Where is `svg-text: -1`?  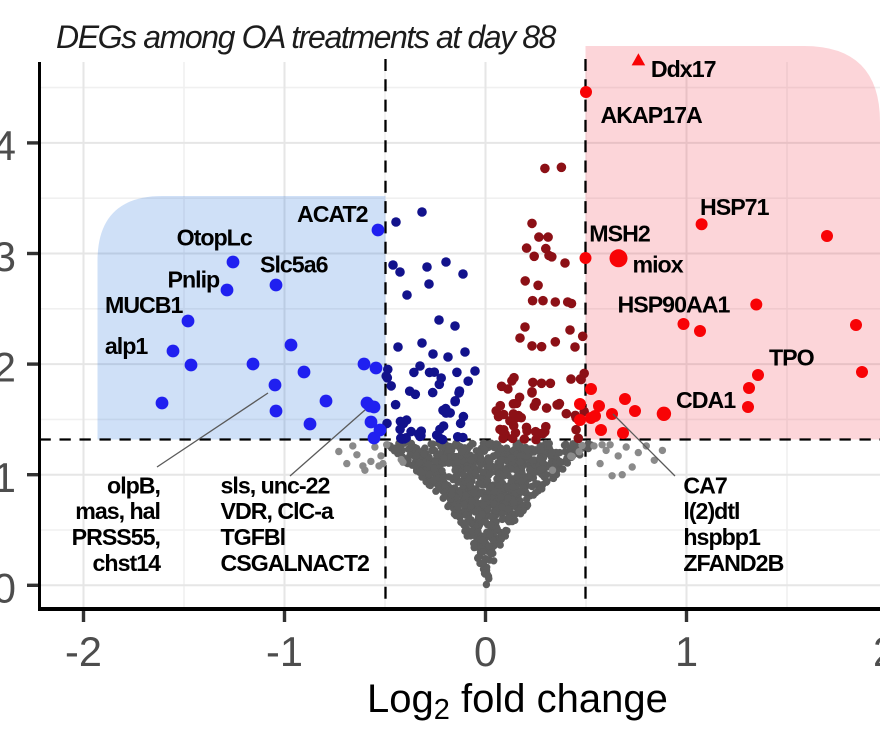
svg-text: -1 is located at coordinates (284, 651).